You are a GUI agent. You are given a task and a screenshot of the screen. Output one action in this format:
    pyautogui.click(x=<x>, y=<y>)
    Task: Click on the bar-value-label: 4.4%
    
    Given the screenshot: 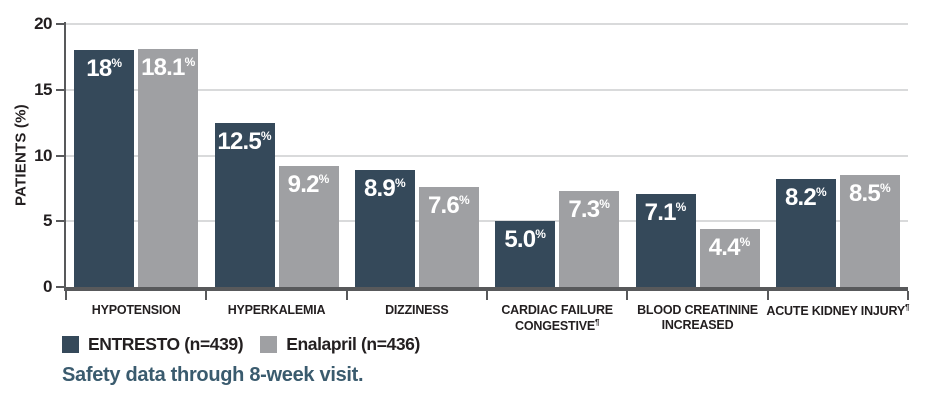 What is the action you would take?
    pyautogui.click(x=729, y=248)
    